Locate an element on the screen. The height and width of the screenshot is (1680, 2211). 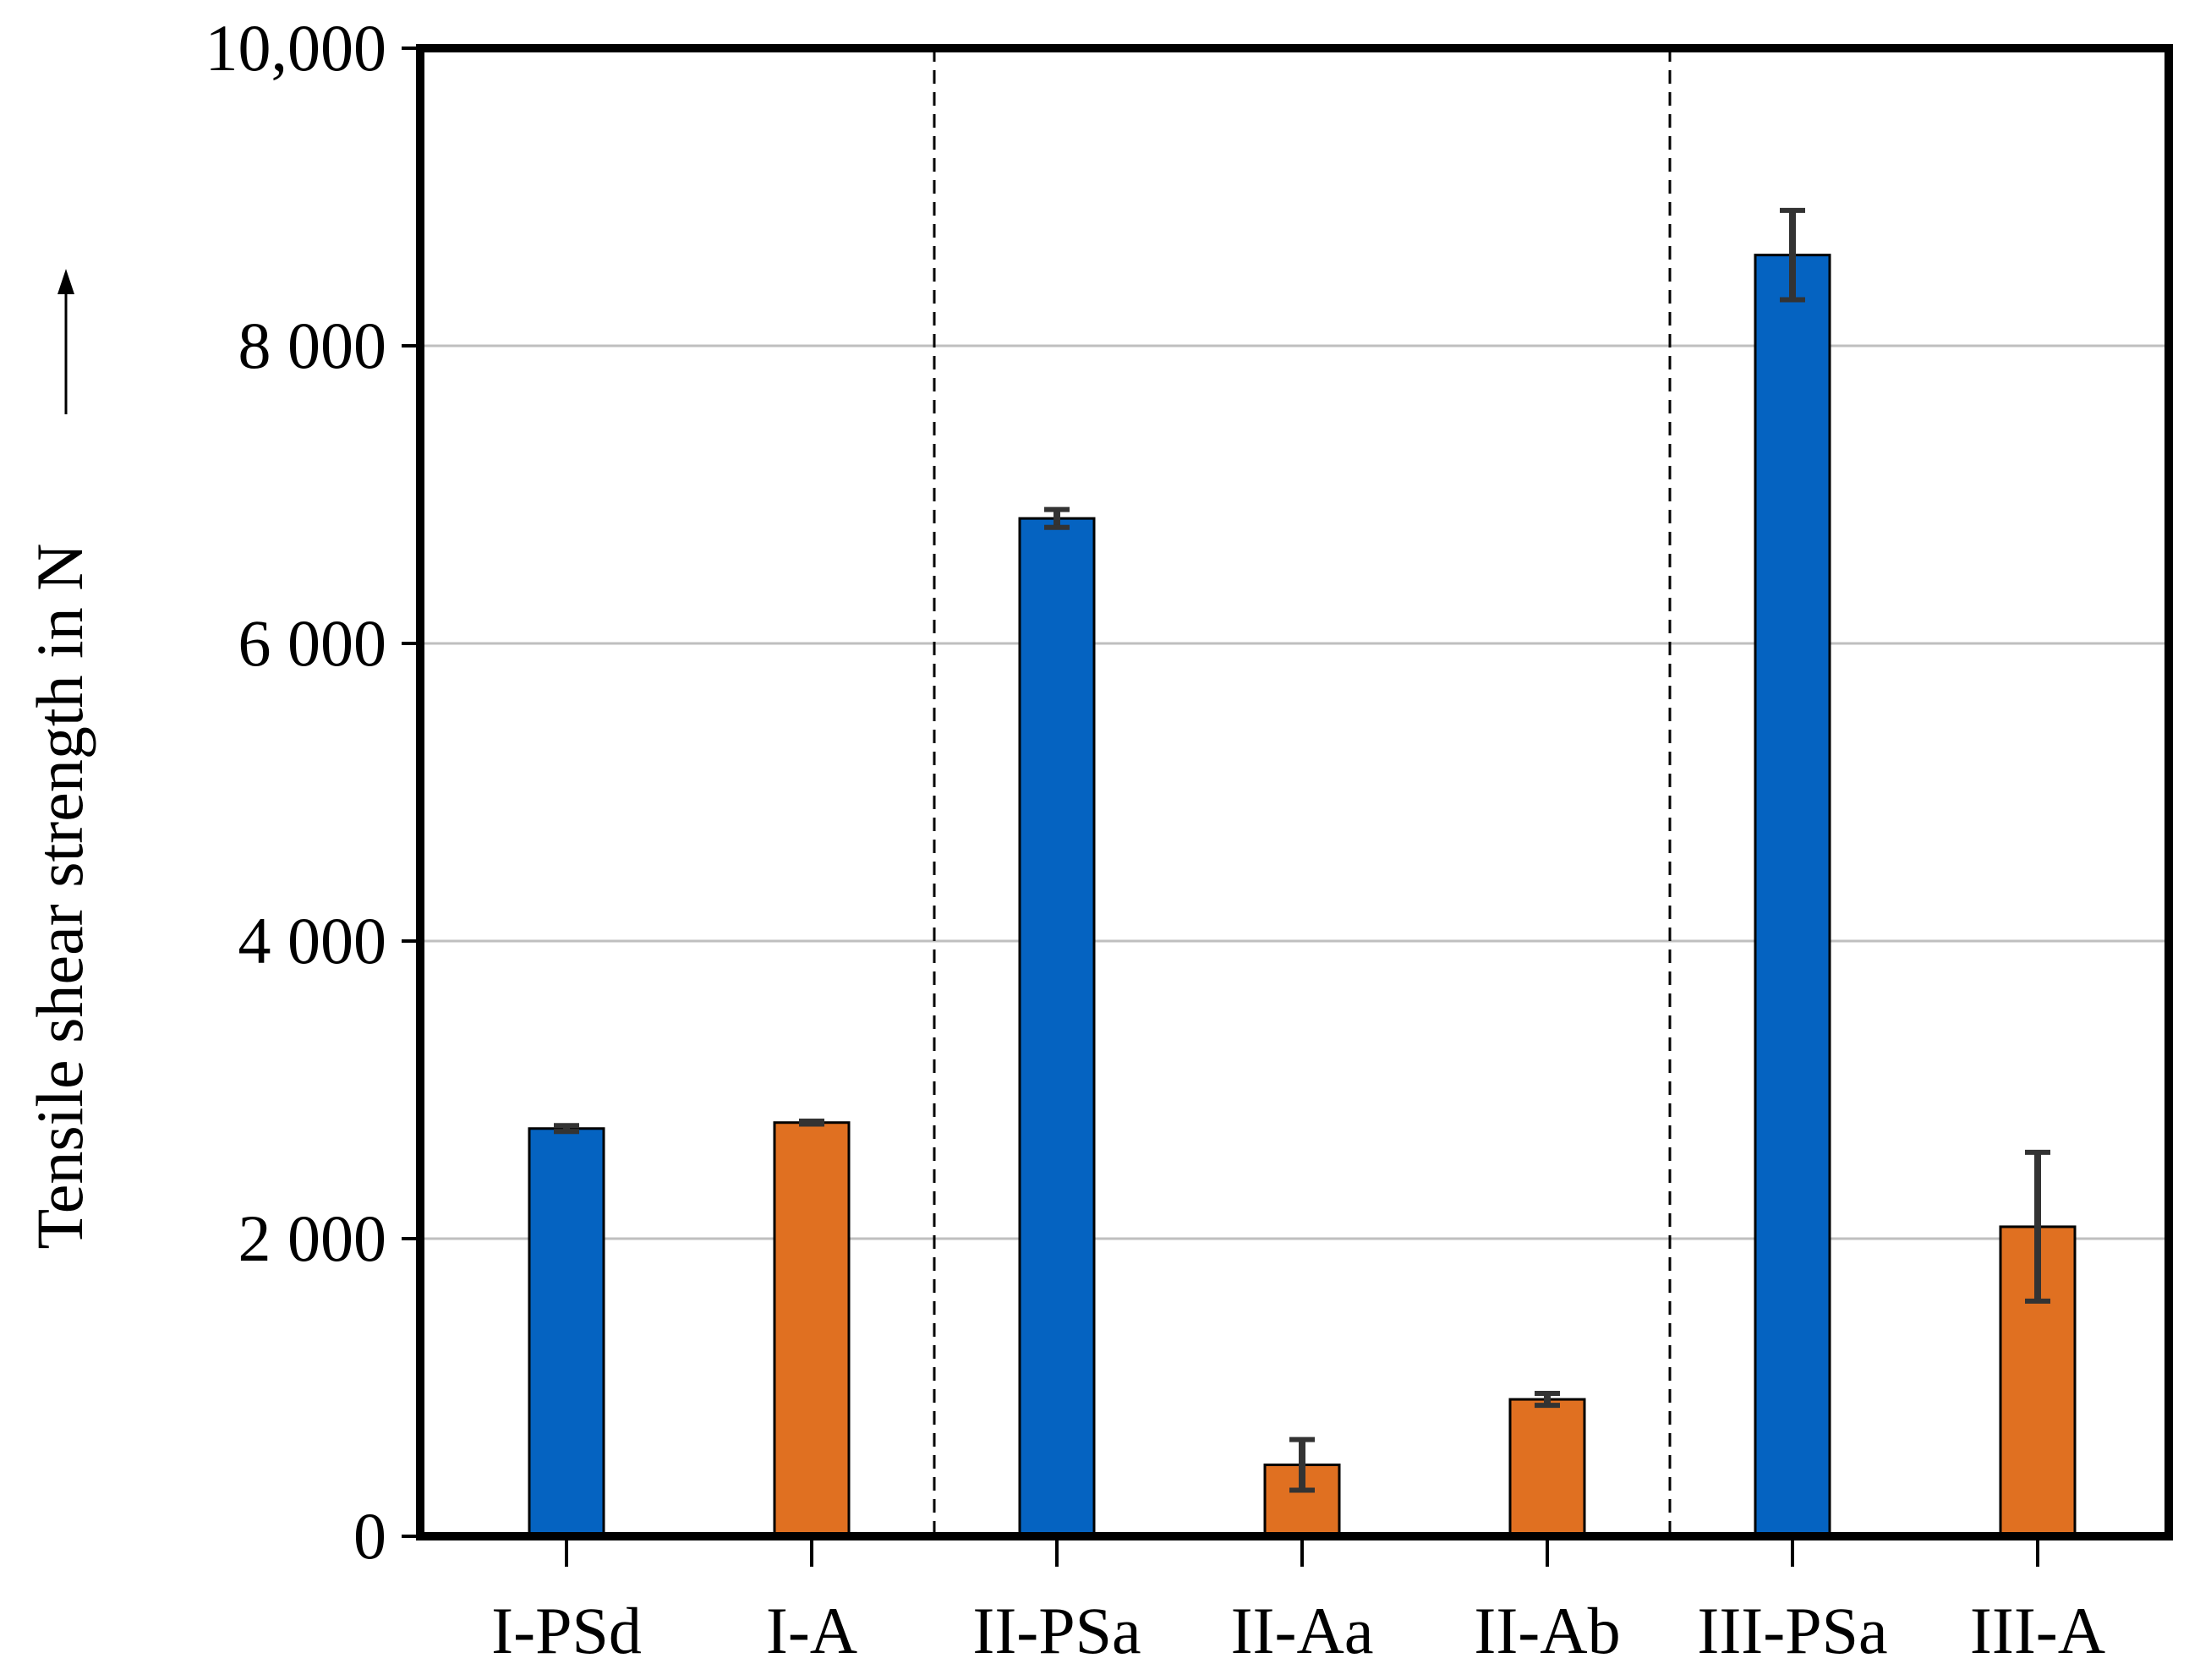
x-tick-label: II-Aa is located at coordinates (1302, 1630).